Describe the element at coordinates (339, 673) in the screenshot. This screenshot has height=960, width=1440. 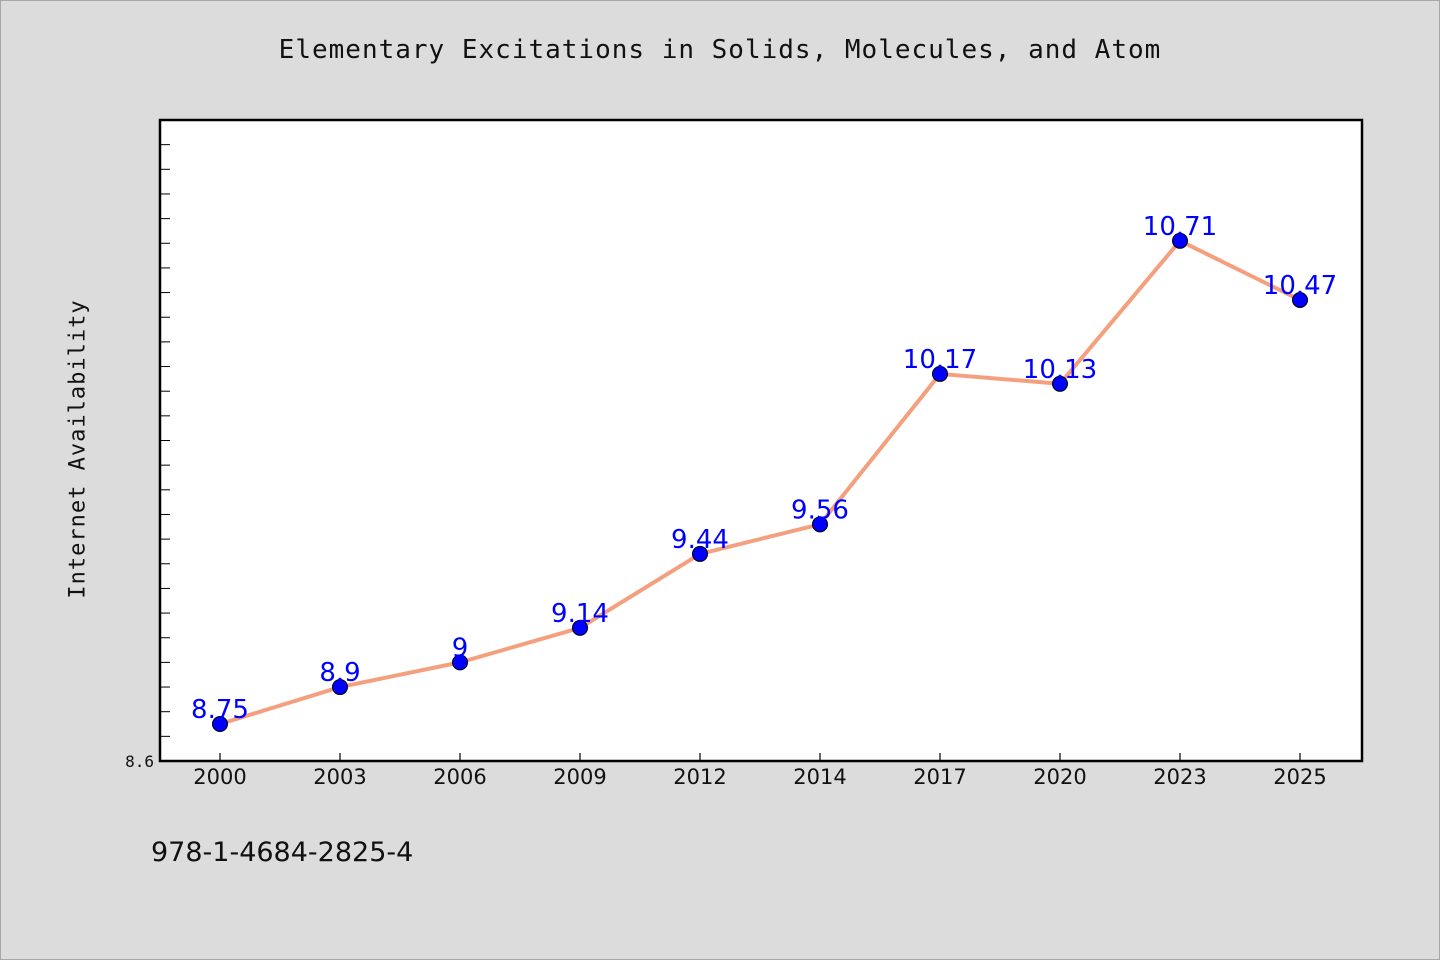
I see `data-label: 8.9` at that location.